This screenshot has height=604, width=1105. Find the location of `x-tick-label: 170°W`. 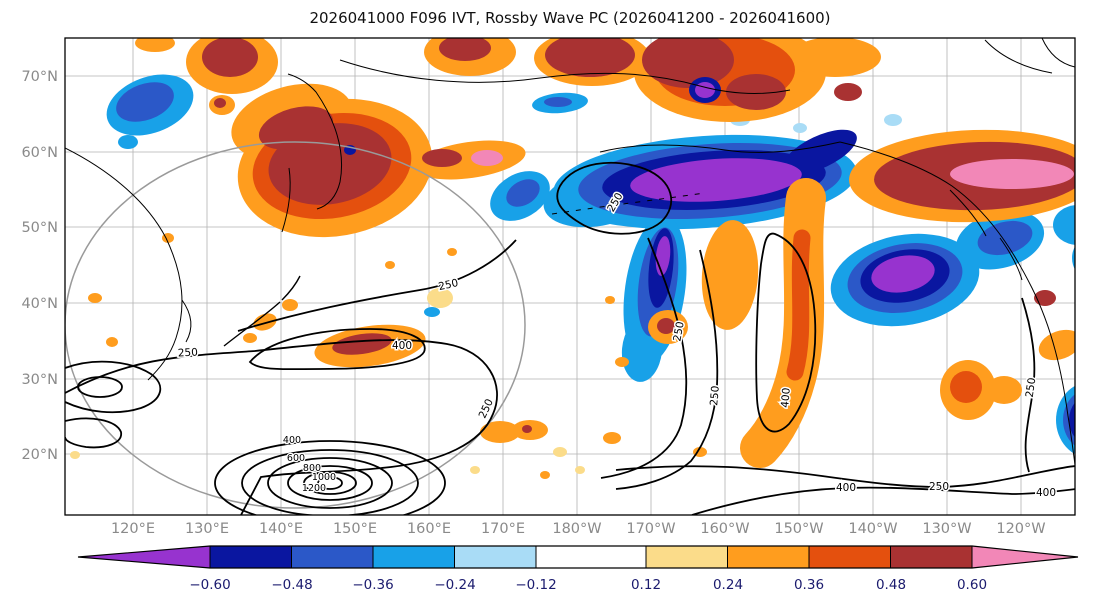

x-tick-label: 170°W is located at coordinates (650, 529).